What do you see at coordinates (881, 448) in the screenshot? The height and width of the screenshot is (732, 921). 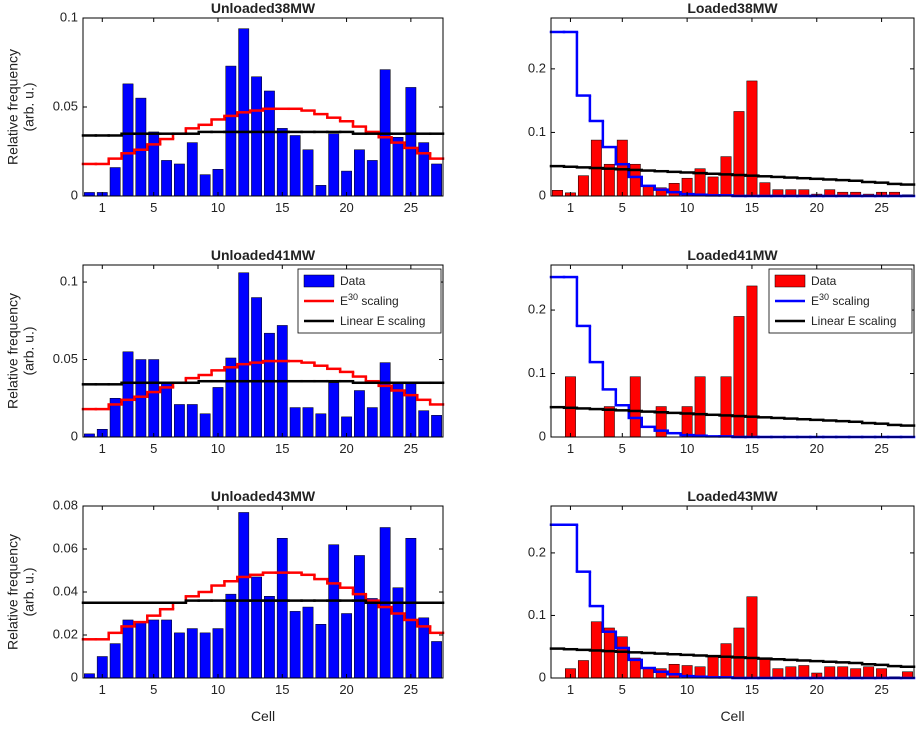 I see `x-tick-label: 25` at bounding box center [881, 448].